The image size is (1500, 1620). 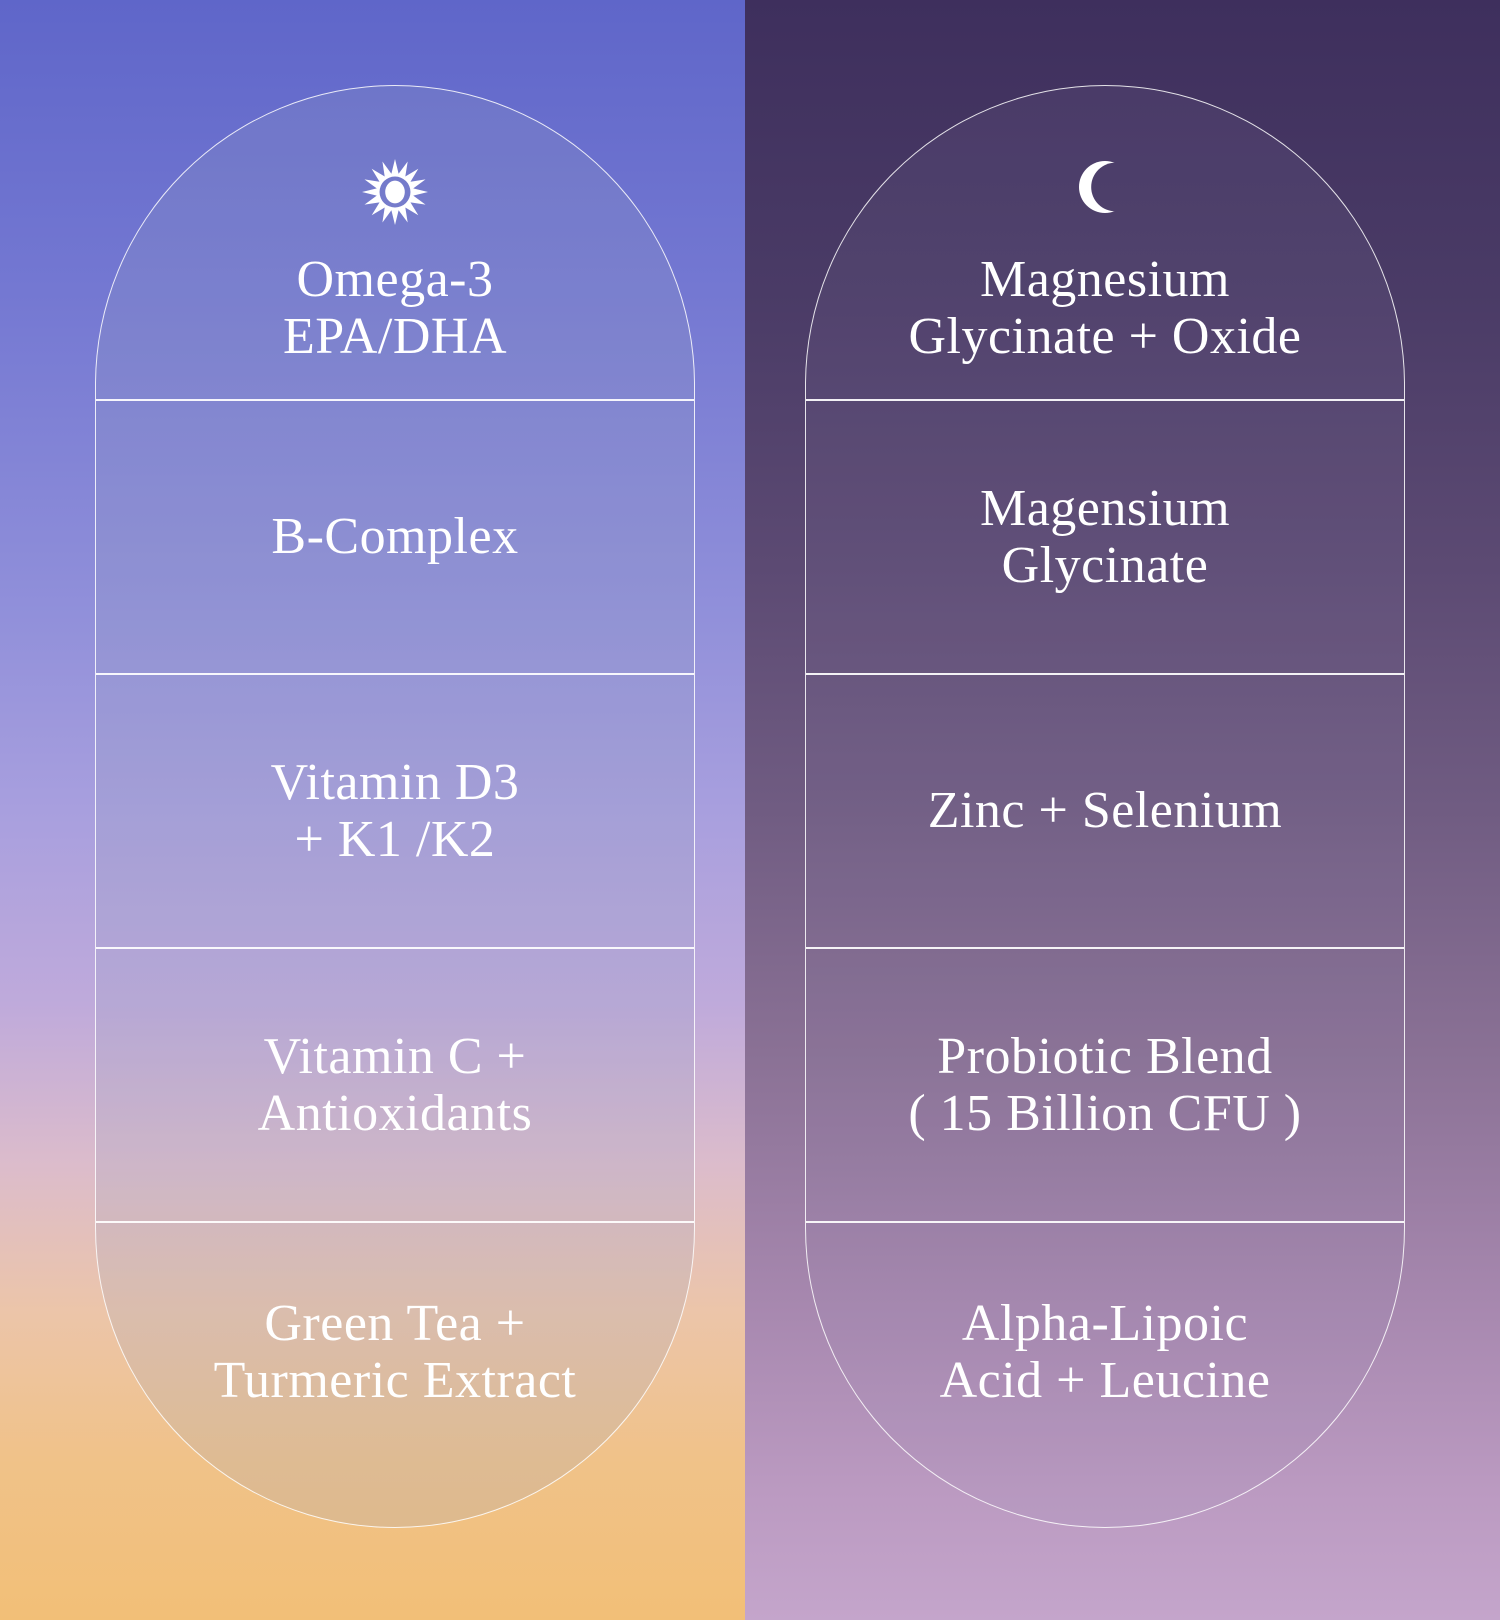 I want to click on label-line: Vitamin C +, so click(x=395, y=1056).